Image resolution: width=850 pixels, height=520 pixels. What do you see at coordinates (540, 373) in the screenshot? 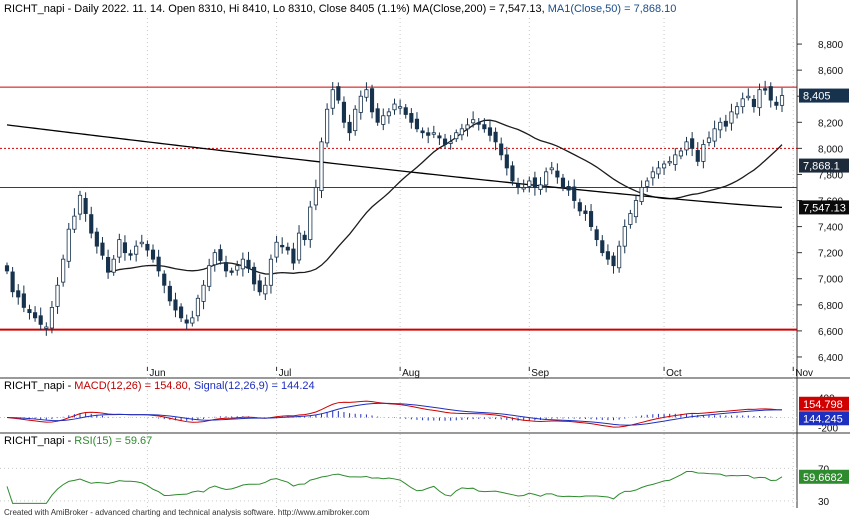
I see `month-label: Sep` at bounding box center [540, 373].